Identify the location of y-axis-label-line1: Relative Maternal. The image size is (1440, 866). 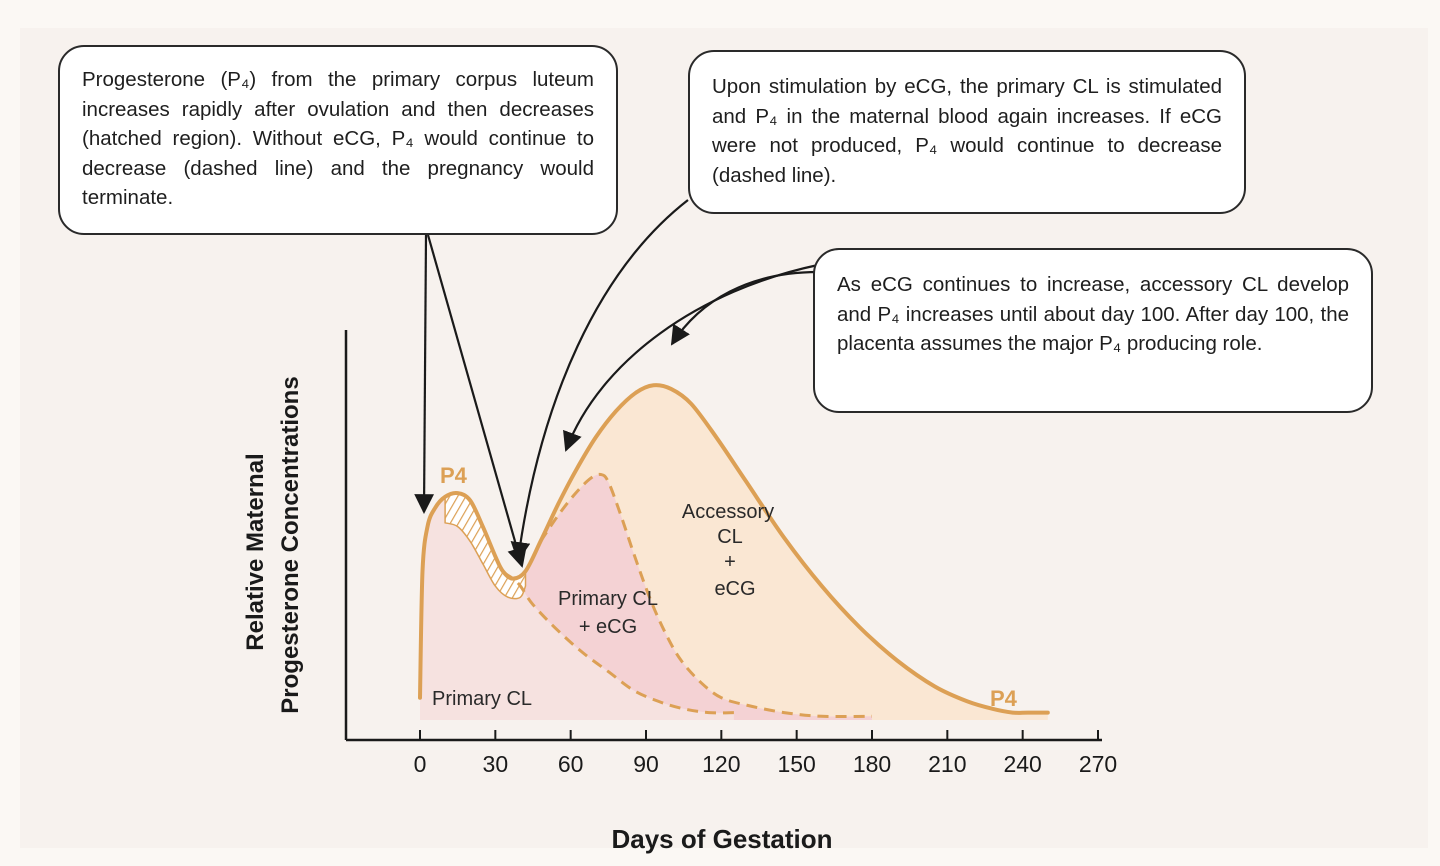
(255, 551).